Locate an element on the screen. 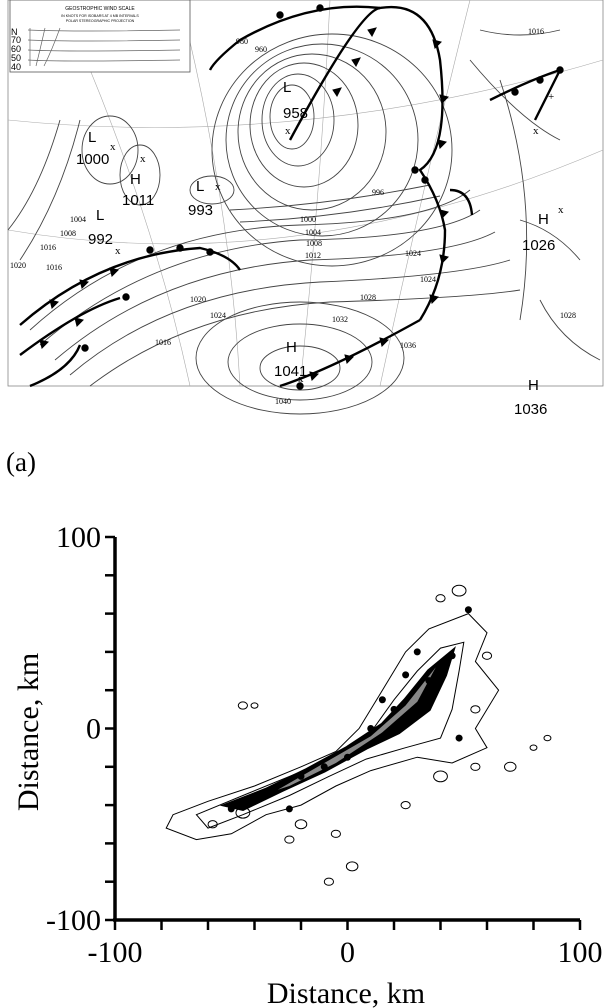 The height and width of the screenshot is (1008, 611). panel-label: (a) is located at coordinates (21, 462).